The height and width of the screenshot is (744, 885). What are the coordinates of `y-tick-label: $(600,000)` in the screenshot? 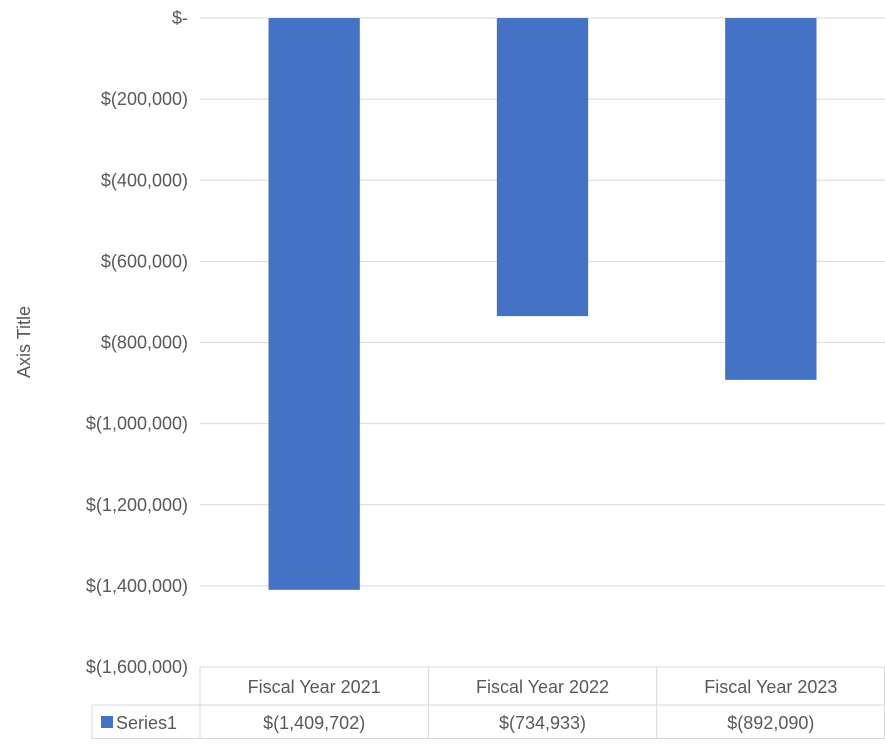 It's located at (144, 261).